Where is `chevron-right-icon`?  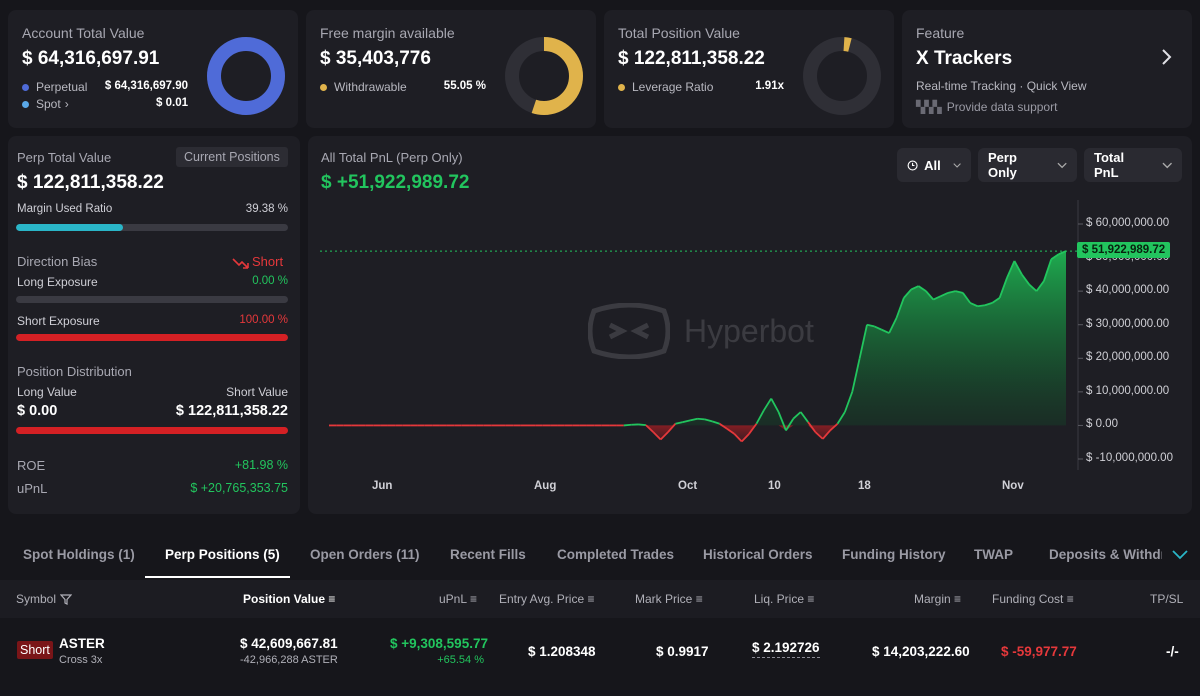
chevron-right-icon is located at coordinates (1167, 57).